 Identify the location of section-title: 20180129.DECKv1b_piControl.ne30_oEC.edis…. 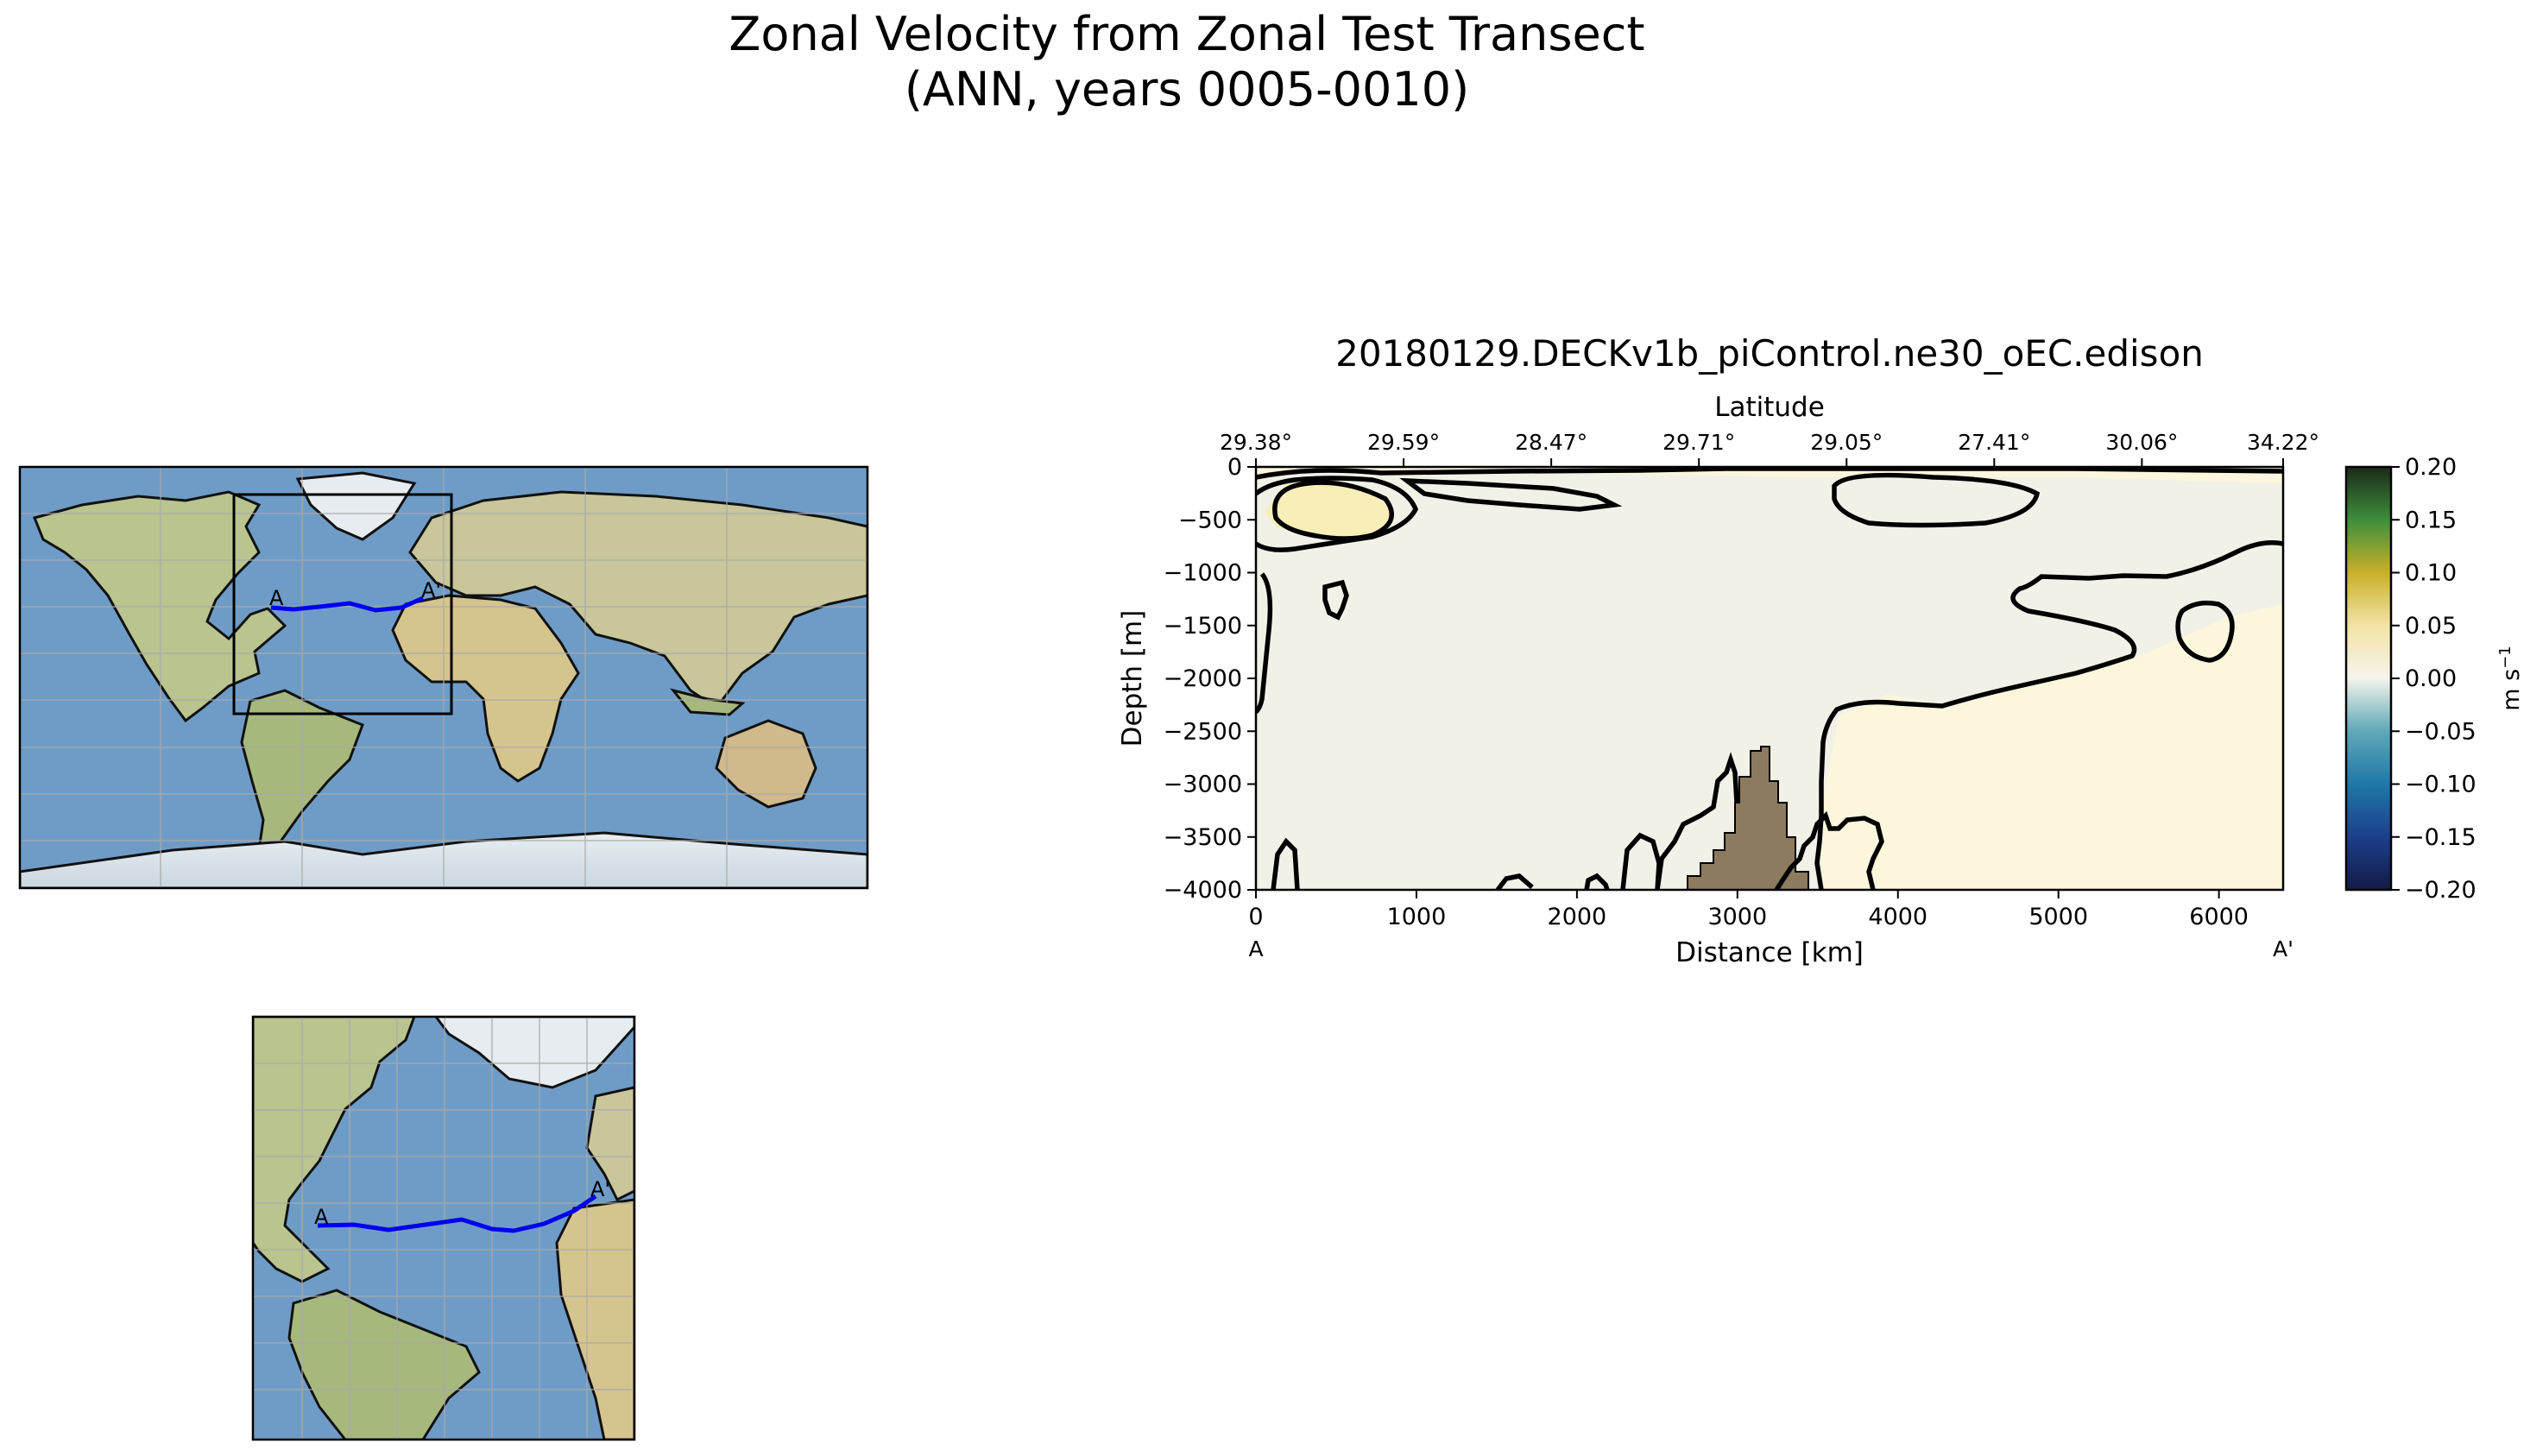
(1769, 354).